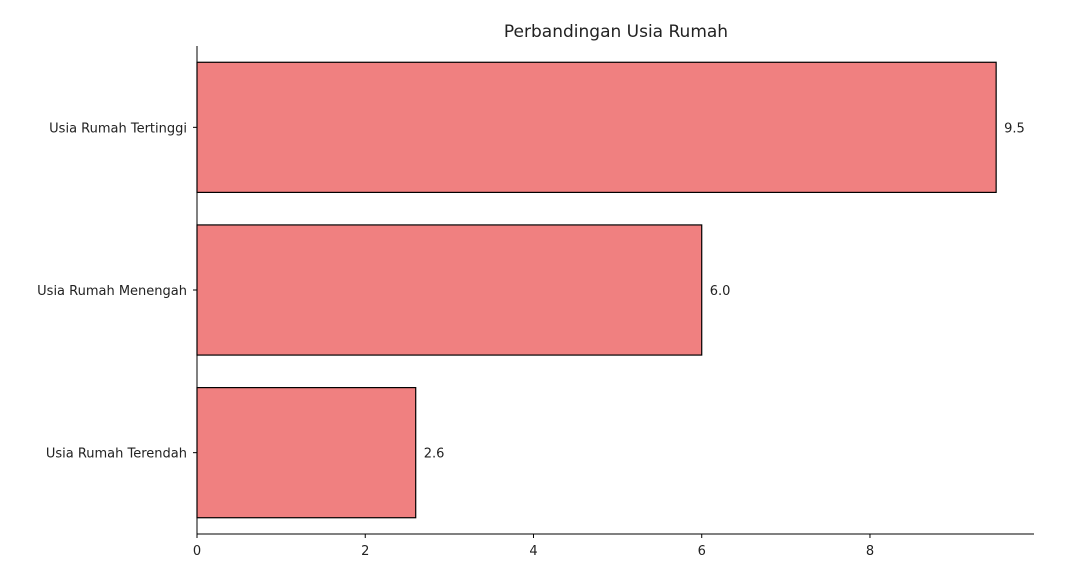 Image resolution: width=1069 pixels, height=577 pixels. What do you see at coordinates (720, 291) in the screenshot?
I see `bar-value-label: 6.0` at bounding box center [720, 291].